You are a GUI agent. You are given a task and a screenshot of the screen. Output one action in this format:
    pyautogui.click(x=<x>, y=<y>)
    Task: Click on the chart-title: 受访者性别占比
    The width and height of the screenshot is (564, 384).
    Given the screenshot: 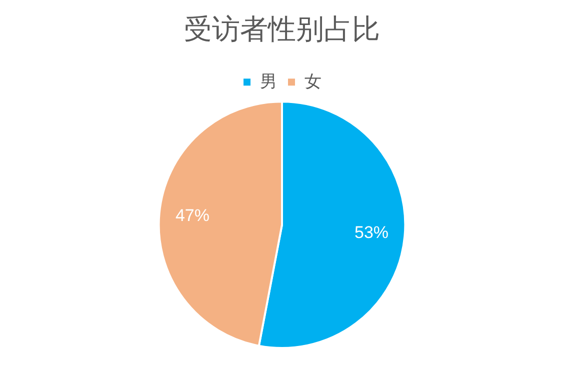 What is the action you would take?
    pyautogui.click(x=282, y=29)
    